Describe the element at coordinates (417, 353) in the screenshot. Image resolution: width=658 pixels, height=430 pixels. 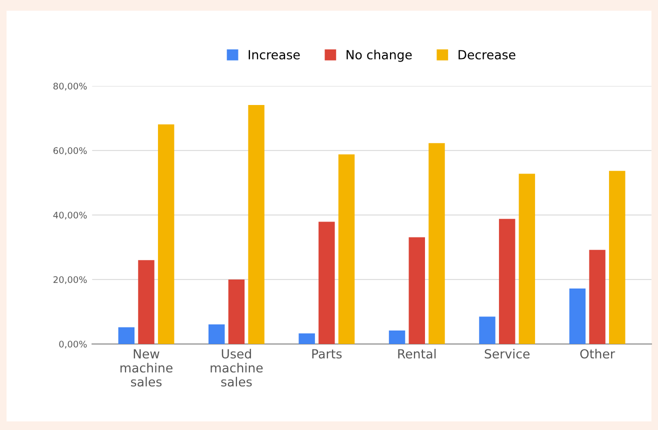
I see `x-tick-label: Rental` at that location.